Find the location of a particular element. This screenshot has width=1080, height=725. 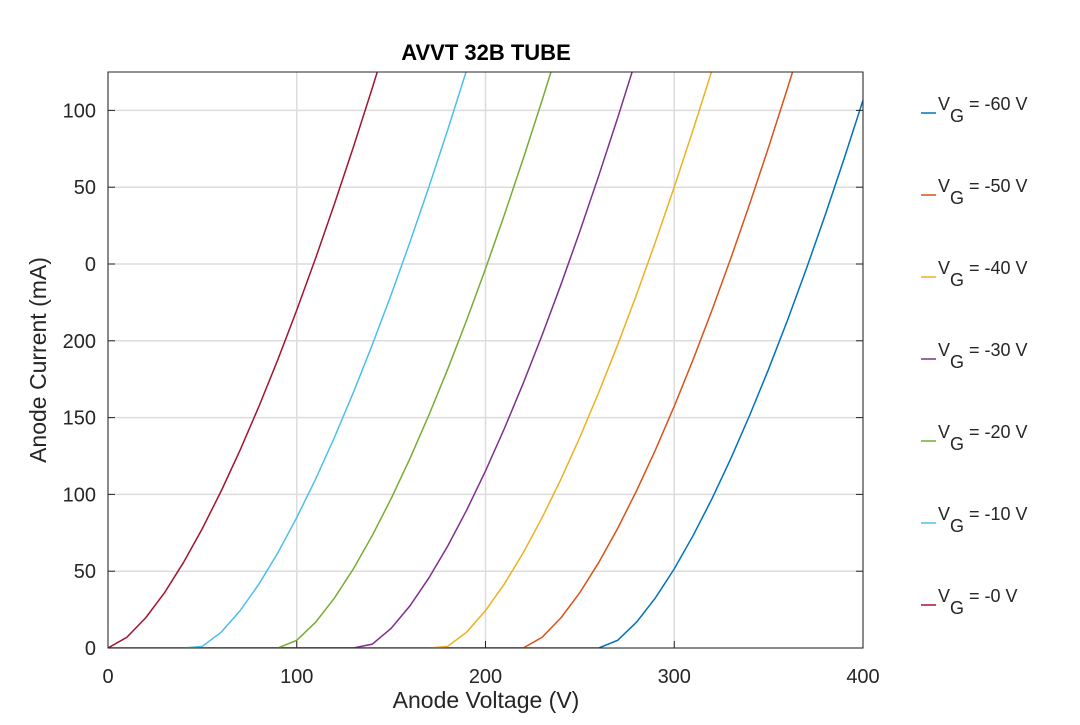

x-tick-label: 200 is located at coordinates (485, 677).